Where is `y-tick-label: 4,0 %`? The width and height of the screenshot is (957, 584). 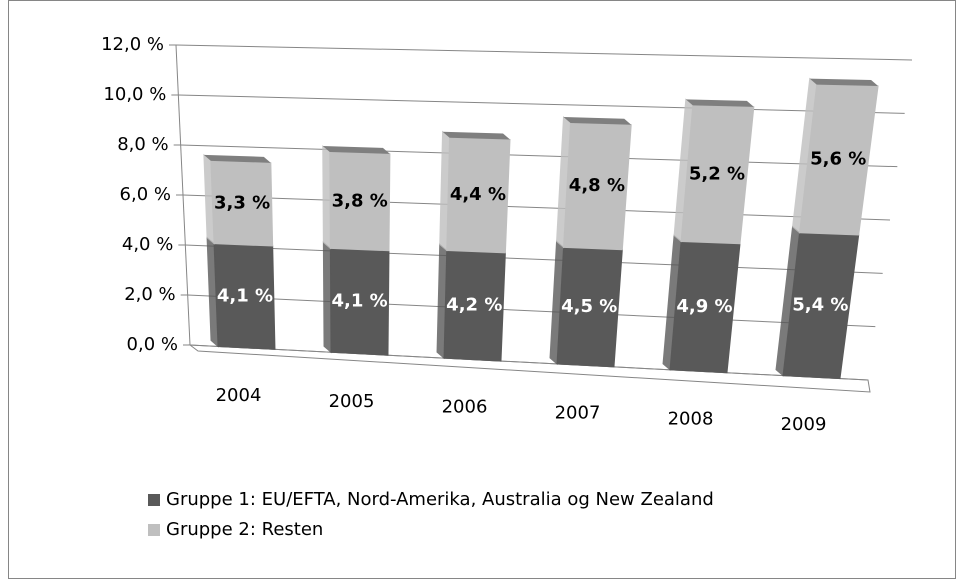
y-tick-label: 4,0 % is located at coordinates (147, 244).